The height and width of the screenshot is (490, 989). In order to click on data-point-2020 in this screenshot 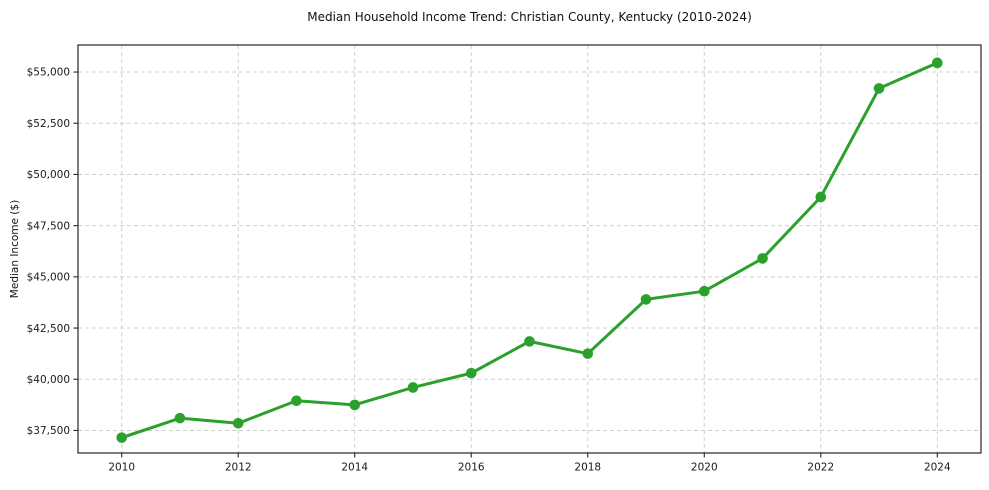, I will do `click(704, 291)`.